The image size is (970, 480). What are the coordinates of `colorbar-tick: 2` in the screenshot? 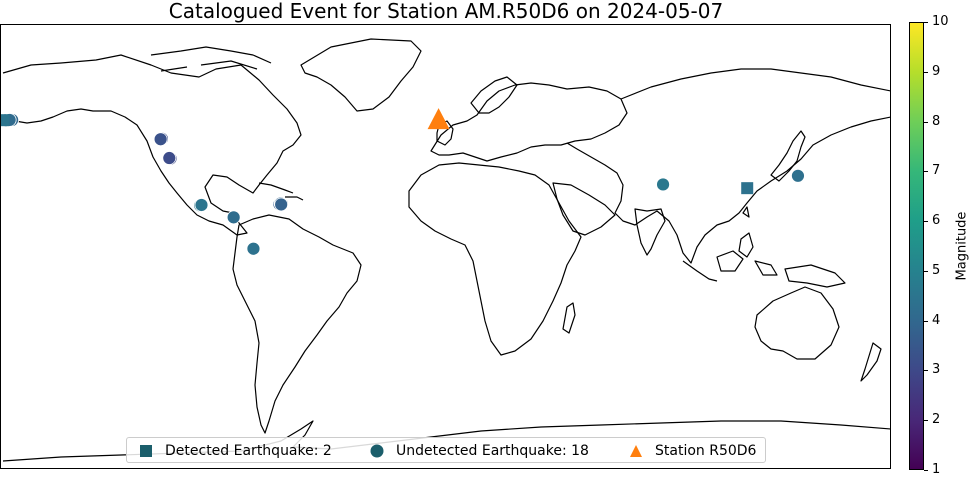 It's located at (939, 420).